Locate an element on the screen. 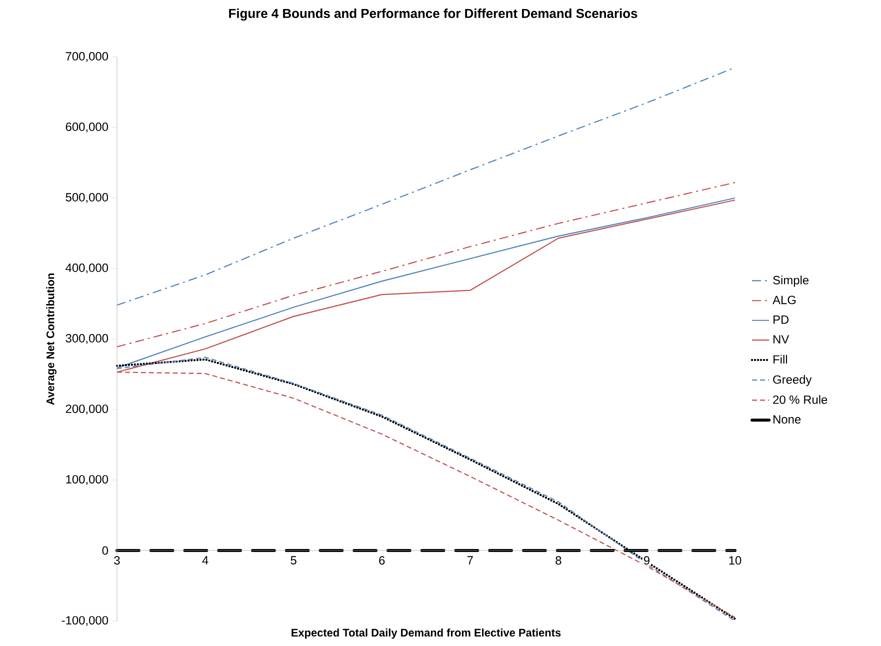  y-tick-label: 700,000 is located at coordinates (87, 57).